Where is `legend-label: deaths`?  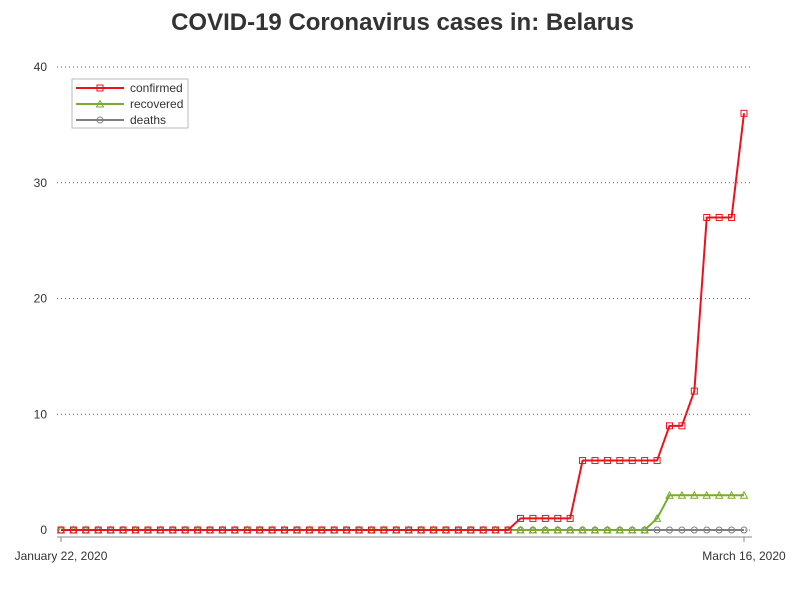 legend-label: deaths is located at coordinates (148, 120).